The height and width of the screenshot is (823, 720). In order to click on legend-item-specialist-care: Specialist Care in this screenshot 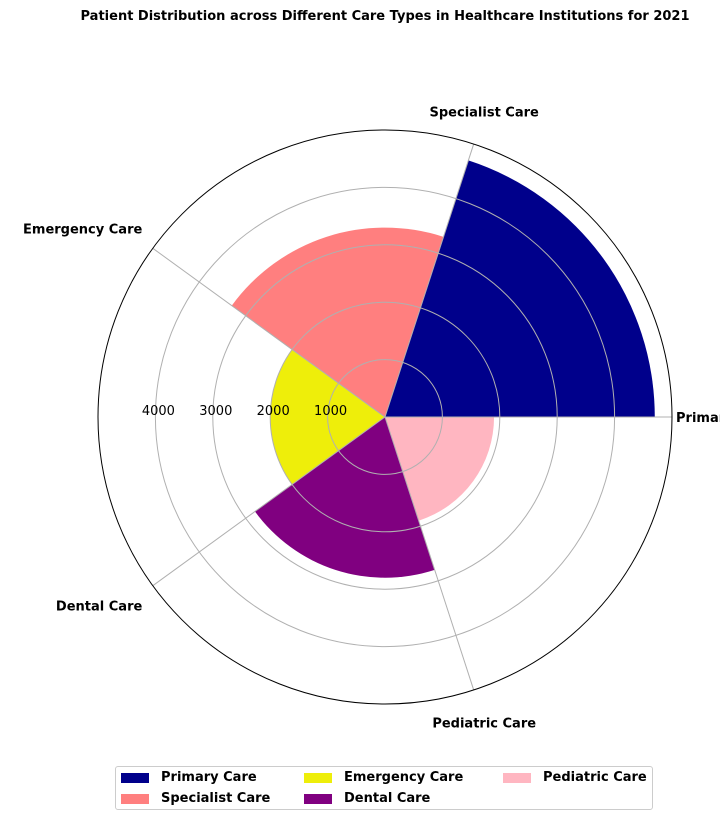, I will do `click(195, 798)`.